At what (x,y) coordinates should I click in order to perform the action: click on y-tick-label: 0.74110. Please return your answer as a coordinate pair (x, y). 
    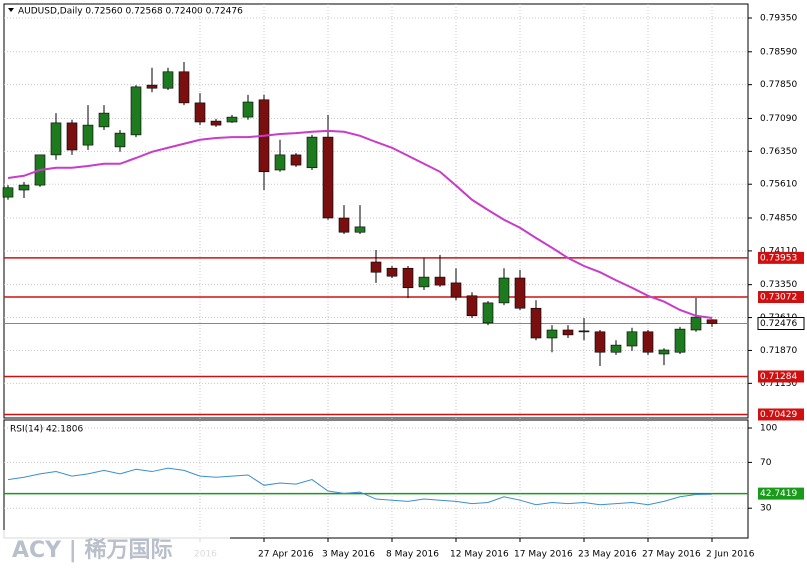
    Looking at the image, I should click on (778, 251).